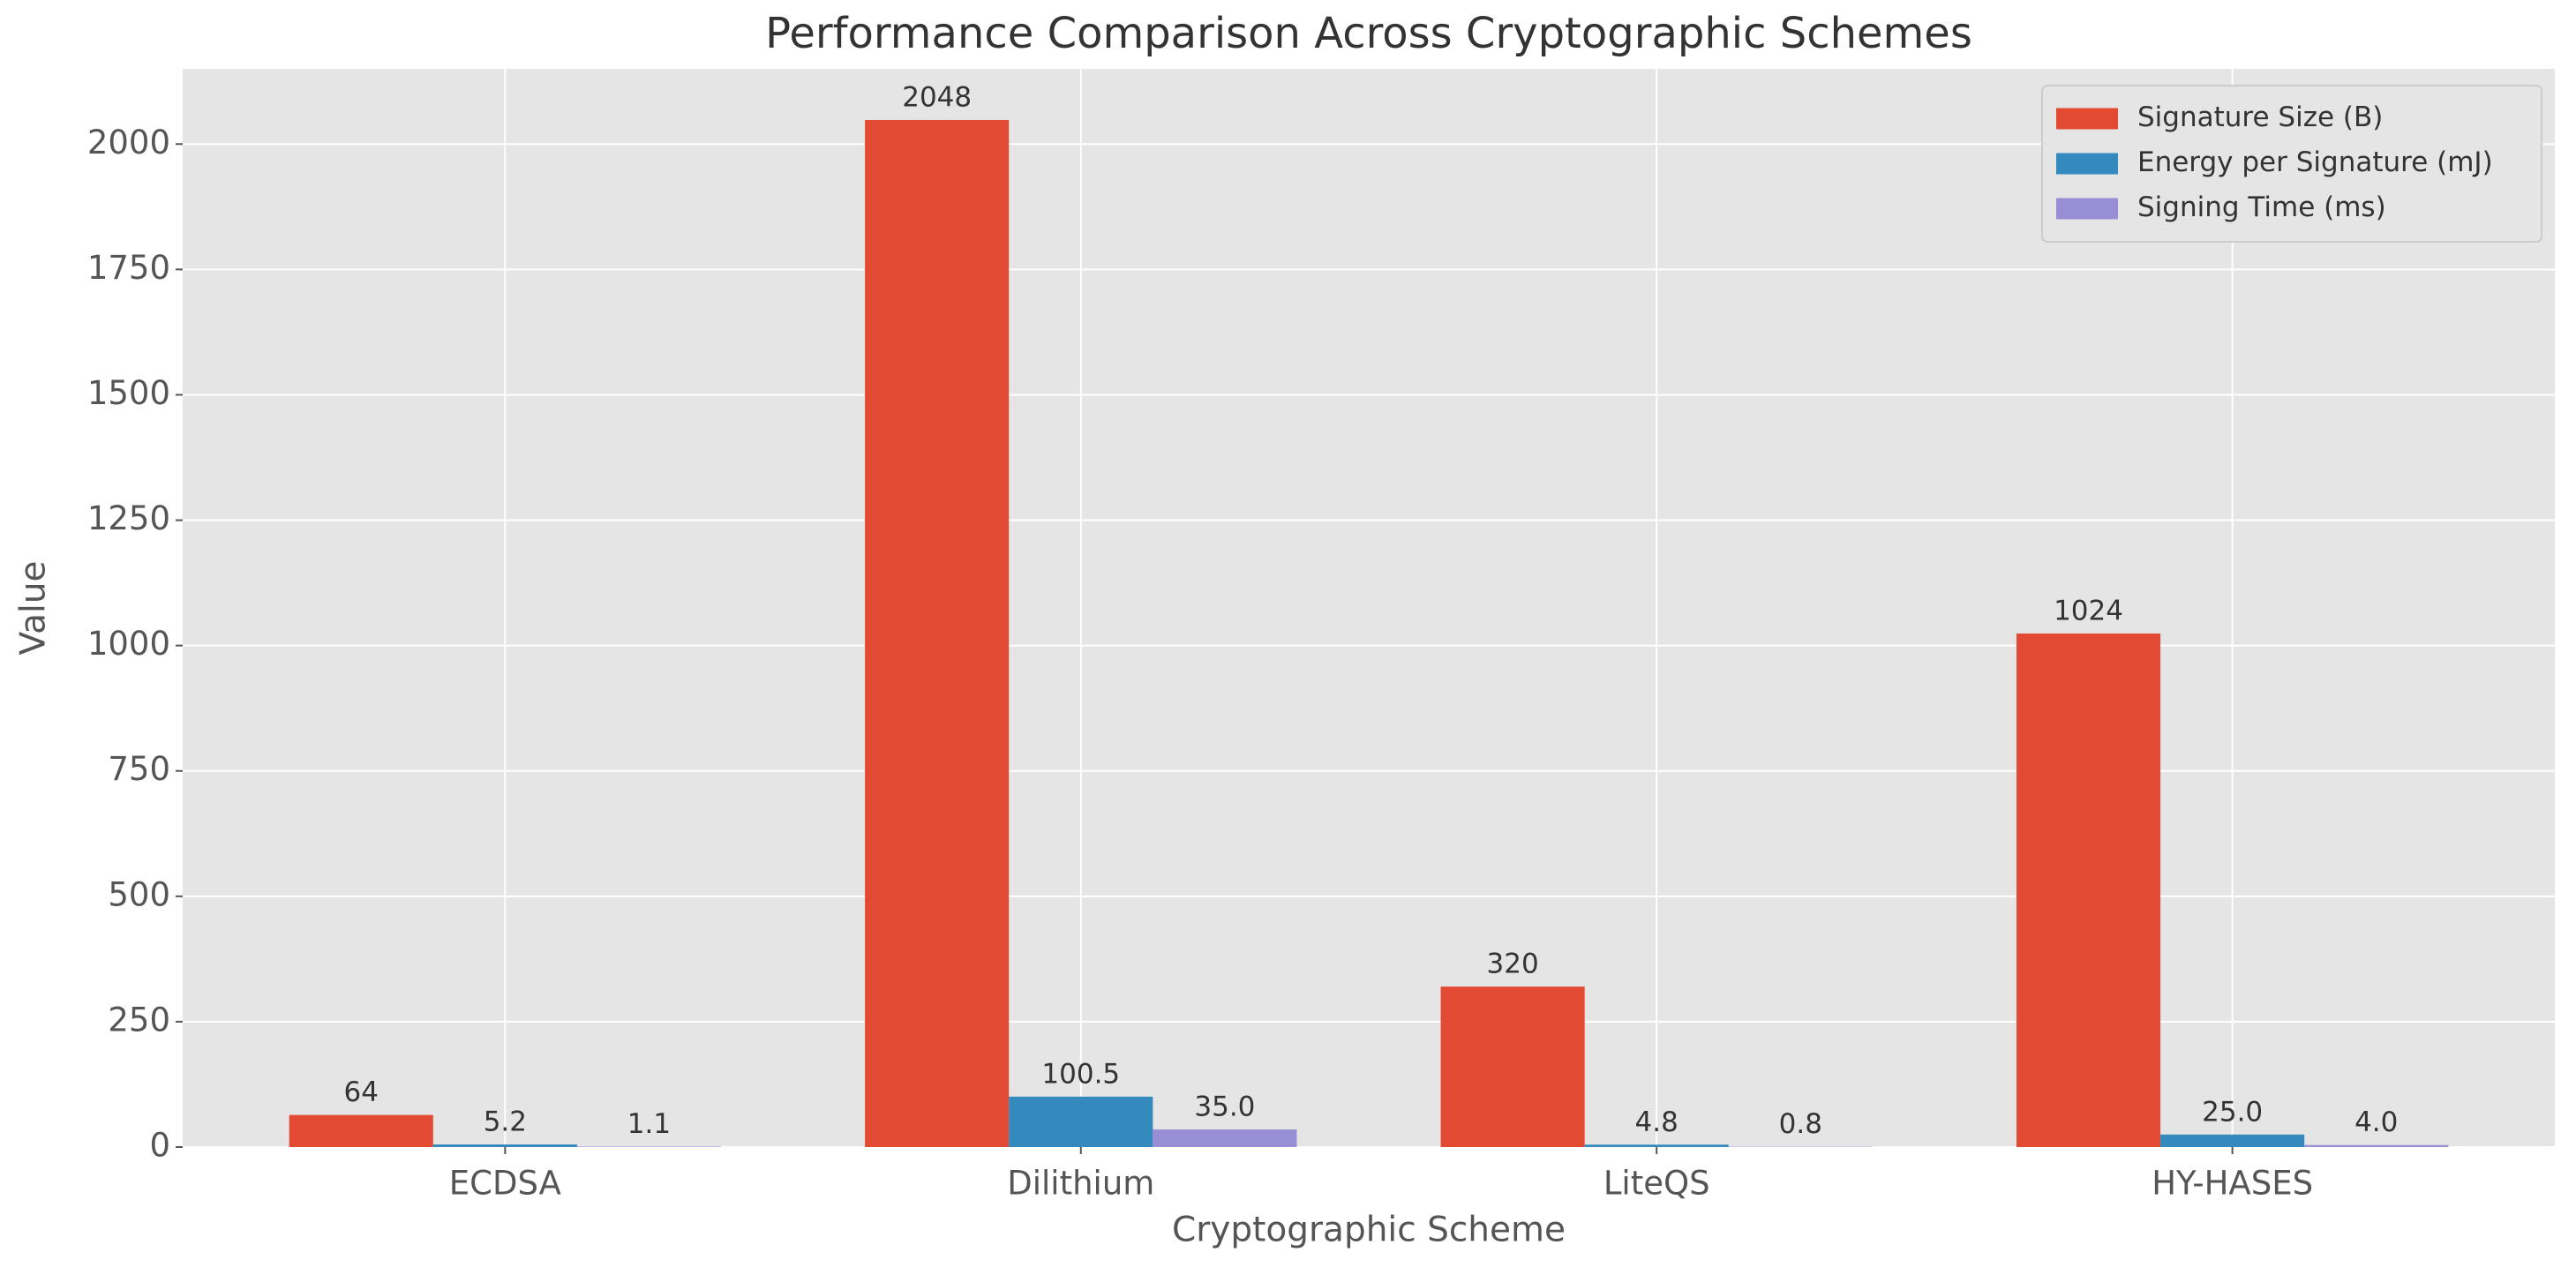  Describe the element at coordinates (649, 1124) in the screenshot. I see `value-label: 1.1` at that location.